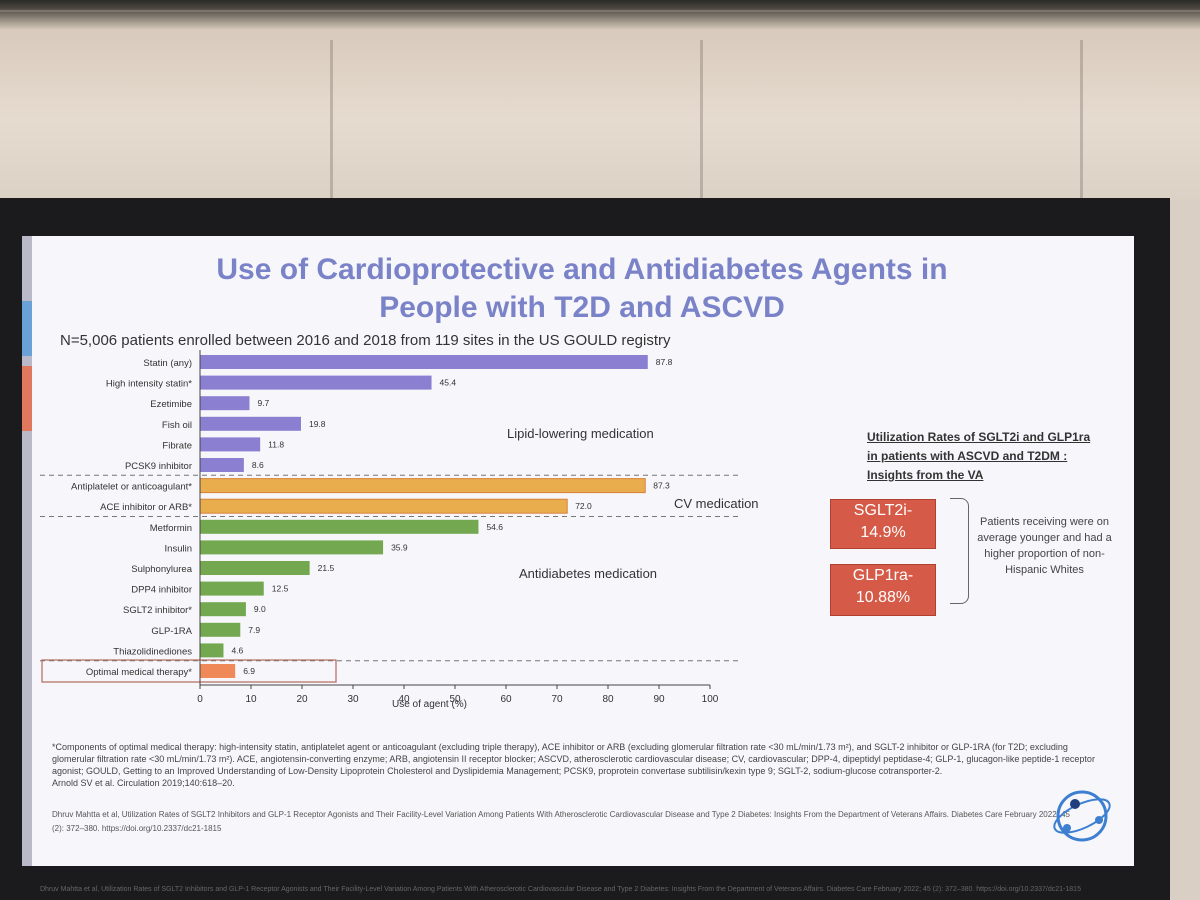 This screenshot has height=900, width=1200. Describe the element at coordinates (27, 551) in the screenshot. I see `slide-accent-bar` at that location.